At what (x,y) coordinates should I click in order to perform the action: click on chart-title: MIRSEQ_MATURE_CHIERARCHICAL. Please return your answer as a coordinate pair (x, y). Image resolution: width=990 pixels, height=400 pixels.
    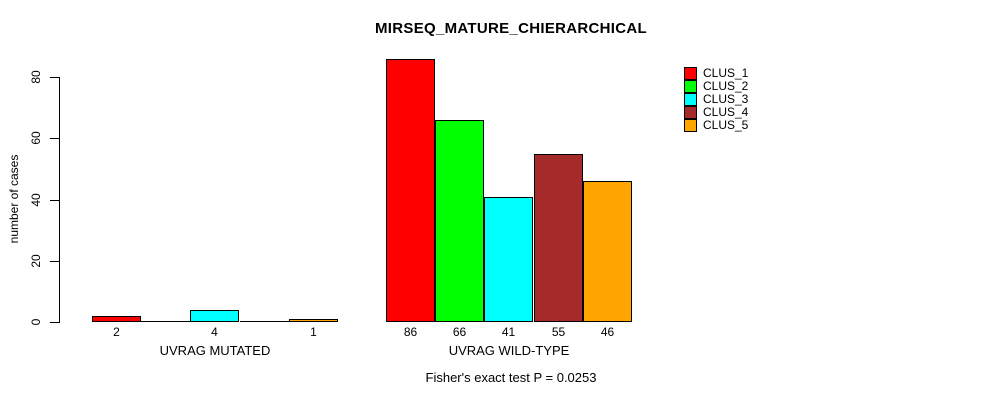
    Looking at the image, I should click on (511, 28).